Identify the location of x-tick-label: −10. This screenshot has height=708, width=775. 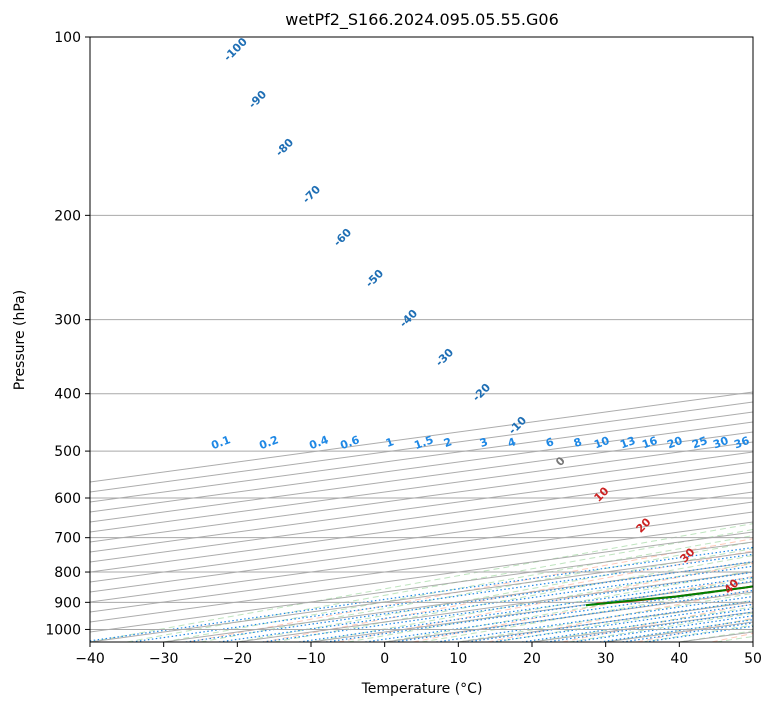
(311, 659).